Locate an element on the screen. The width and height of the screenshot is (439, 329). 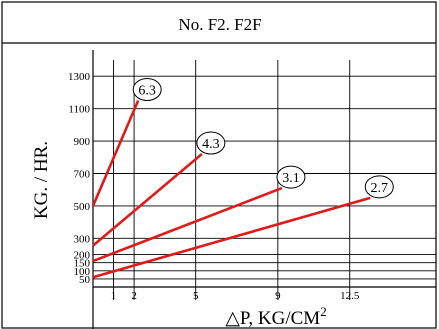
x-axis-label: △P, KG/CM2 is located at coordinates (275, 316).